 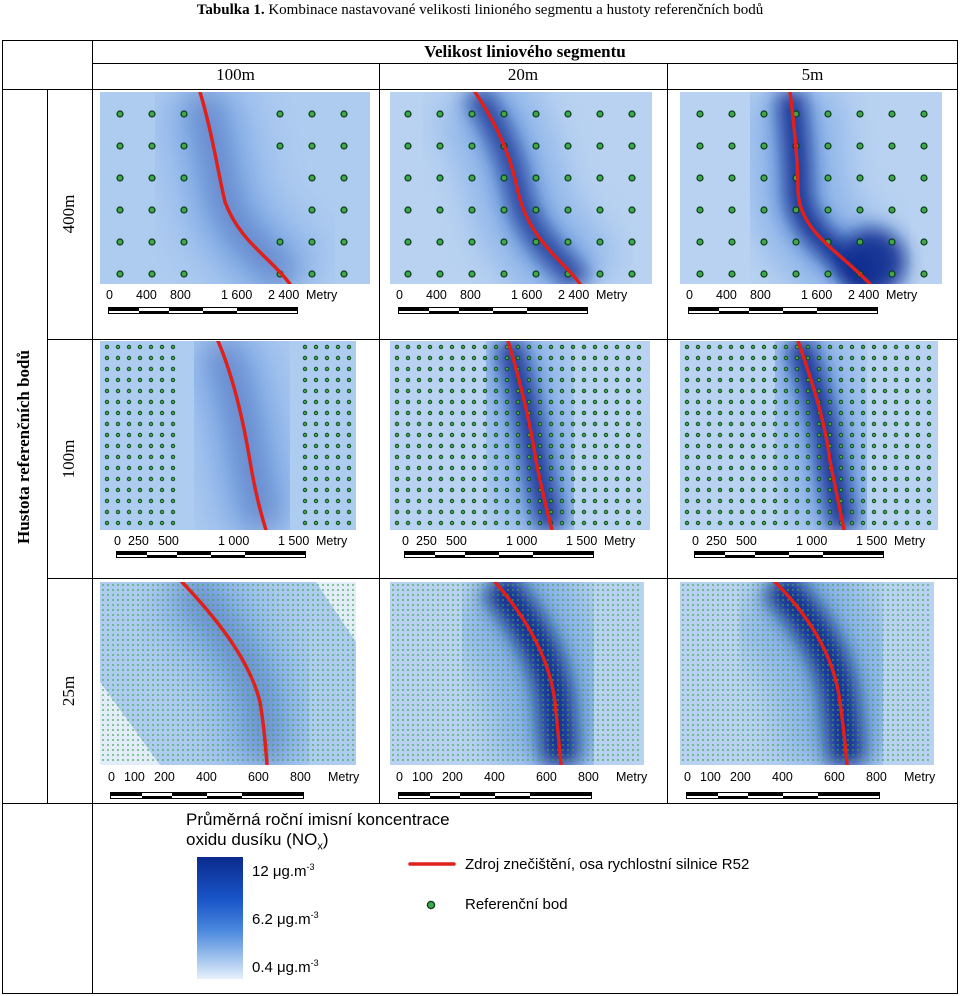 I want to click on scale-bar-5m-400m: 0 400 800 1 600 2 400 Metry, so click(x=817, y=304).